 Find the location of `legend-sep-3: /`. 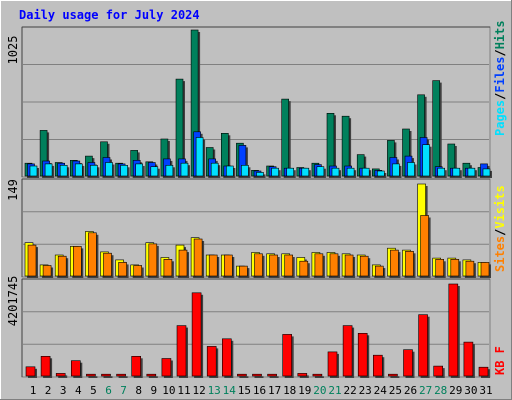

legend-sep-3: / is located at coordinates (500, 232).